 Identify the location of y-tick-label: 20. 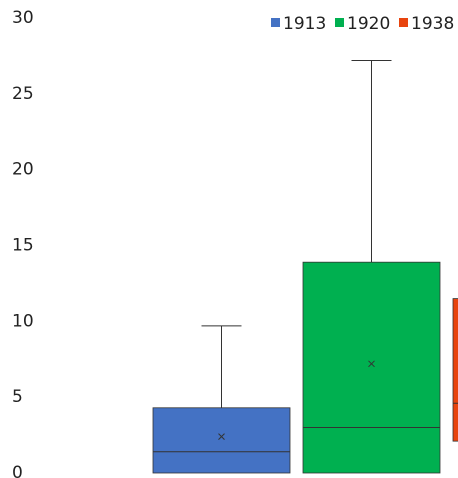
(23, 170).